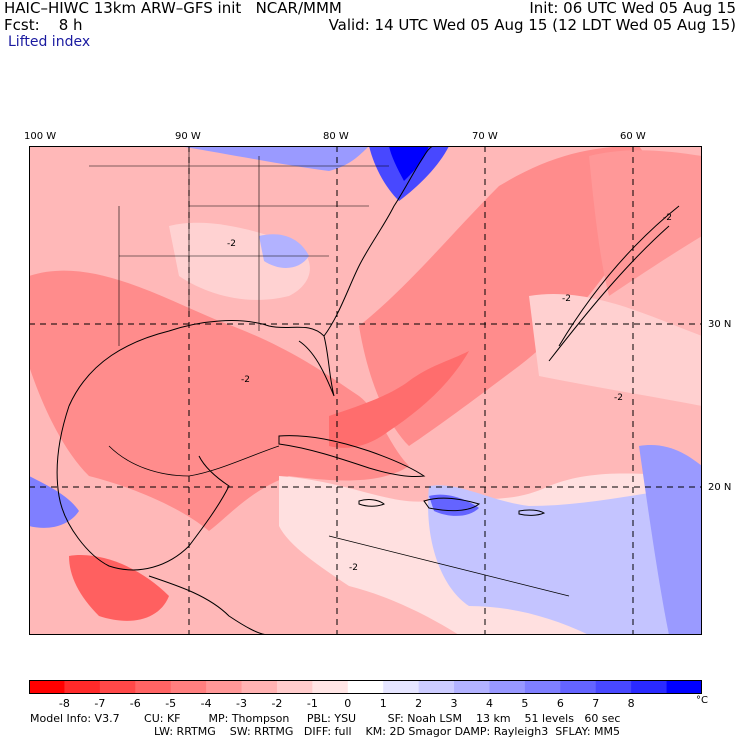 Image resolution: width=740 pixels, height=740 pixels. What do you see at coordinates (352, 456) in the screenshot?
I see `cuba-outline` at bounding box center [352, 456].